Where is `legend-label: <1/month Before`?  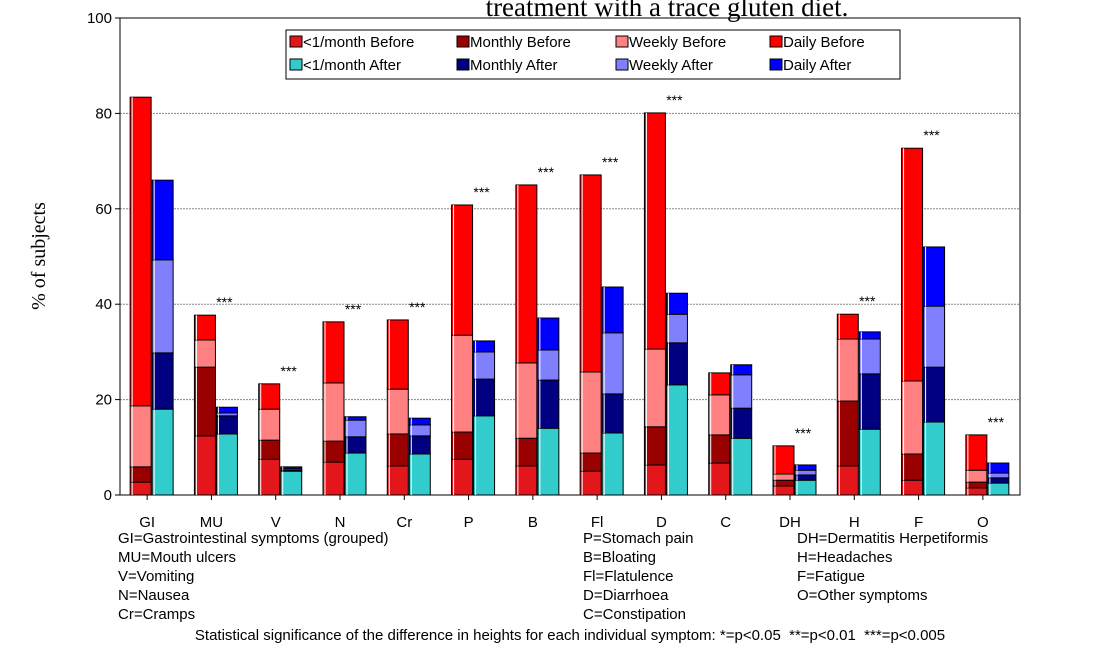
legend-label: <1/month Before is located at coordinates (358, 42).